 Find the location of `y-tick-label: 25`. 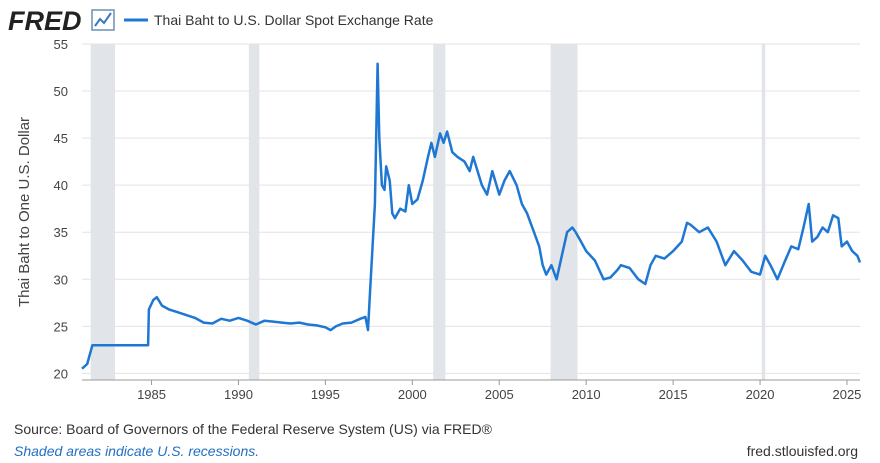

y-tick-label: 25 is located at coordinates (61, 326).